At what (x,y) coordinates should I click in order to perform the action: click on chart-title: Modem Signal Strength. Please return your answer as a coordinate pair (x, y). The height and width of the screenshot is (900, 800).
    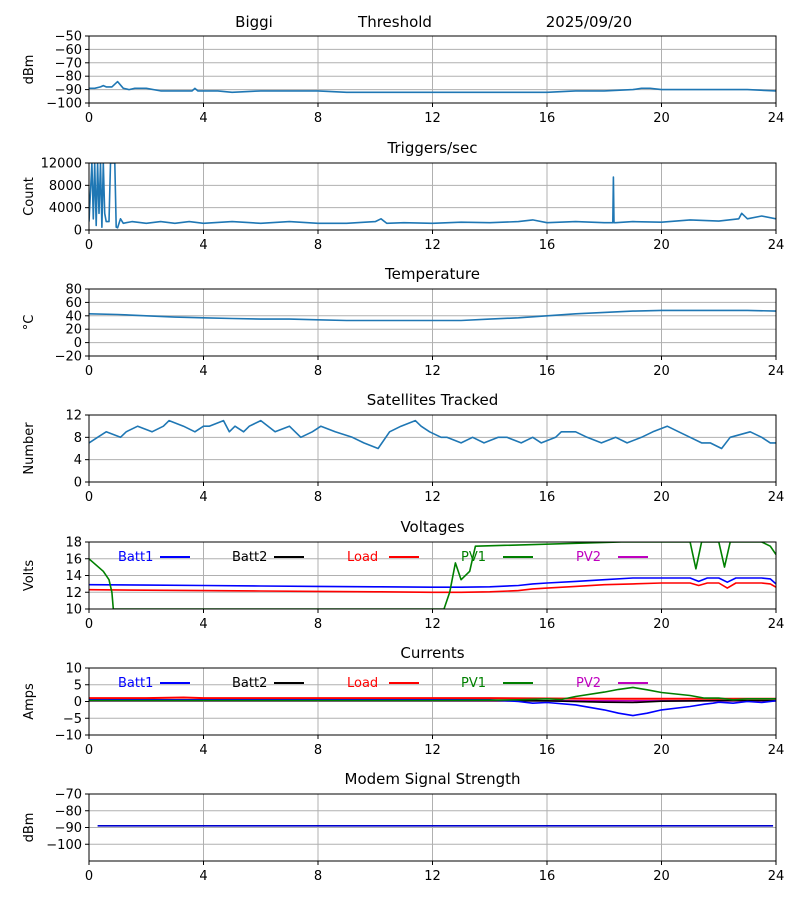
    Looking at the image, I should click on (433, 779).